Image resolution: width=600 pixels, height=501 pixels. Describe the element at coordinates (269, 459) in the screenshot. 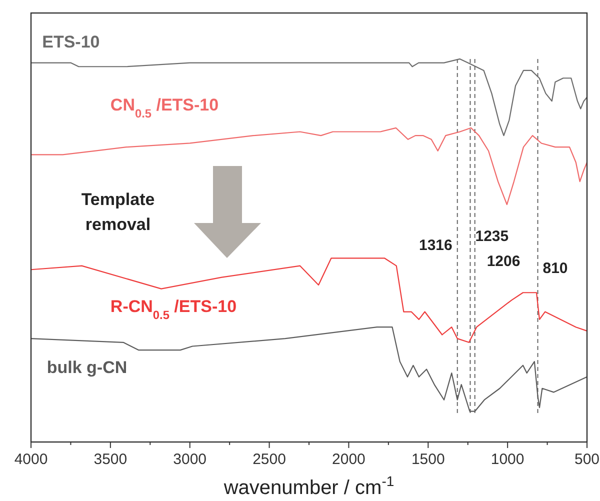

I see `x-tick-label: 2500` at that location.